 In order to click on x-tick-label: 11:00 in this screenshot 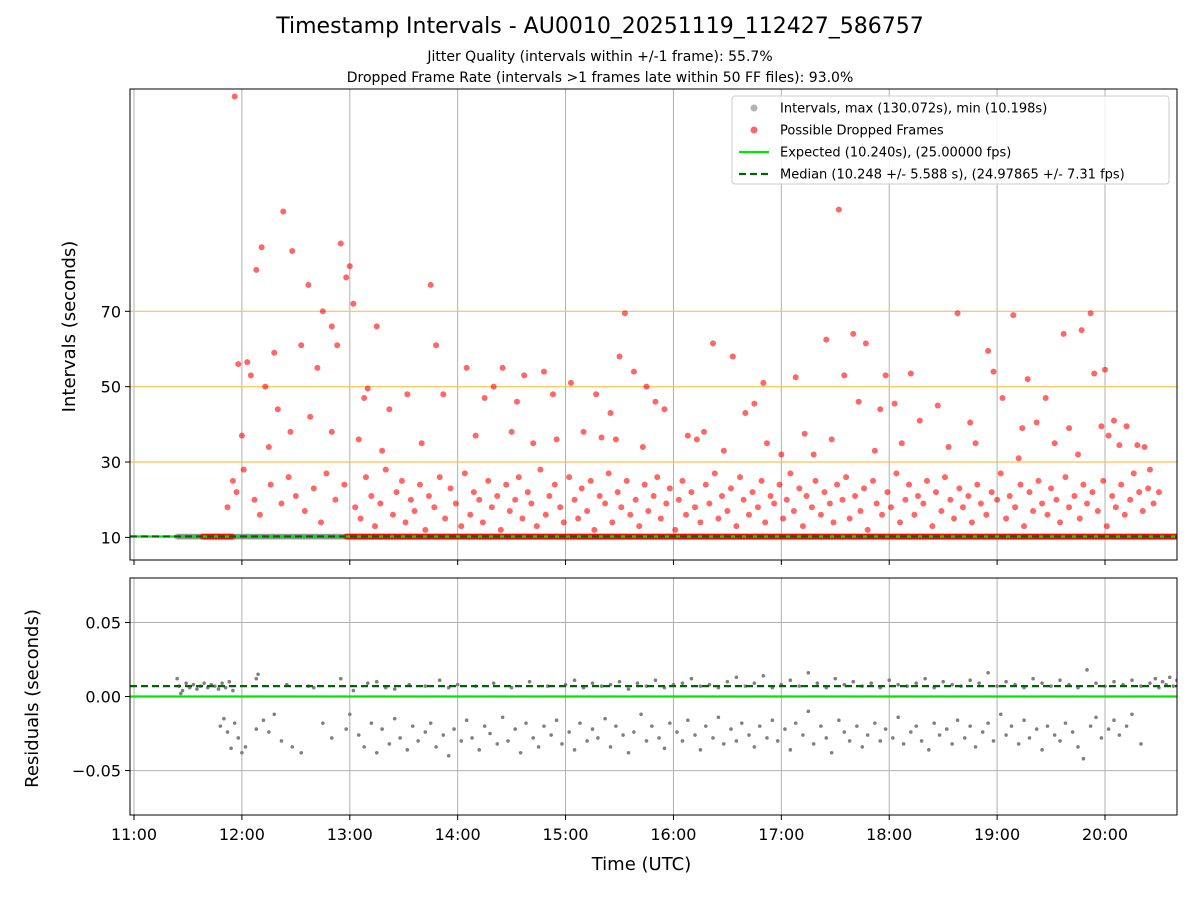, I will do `click(134, 834)`.